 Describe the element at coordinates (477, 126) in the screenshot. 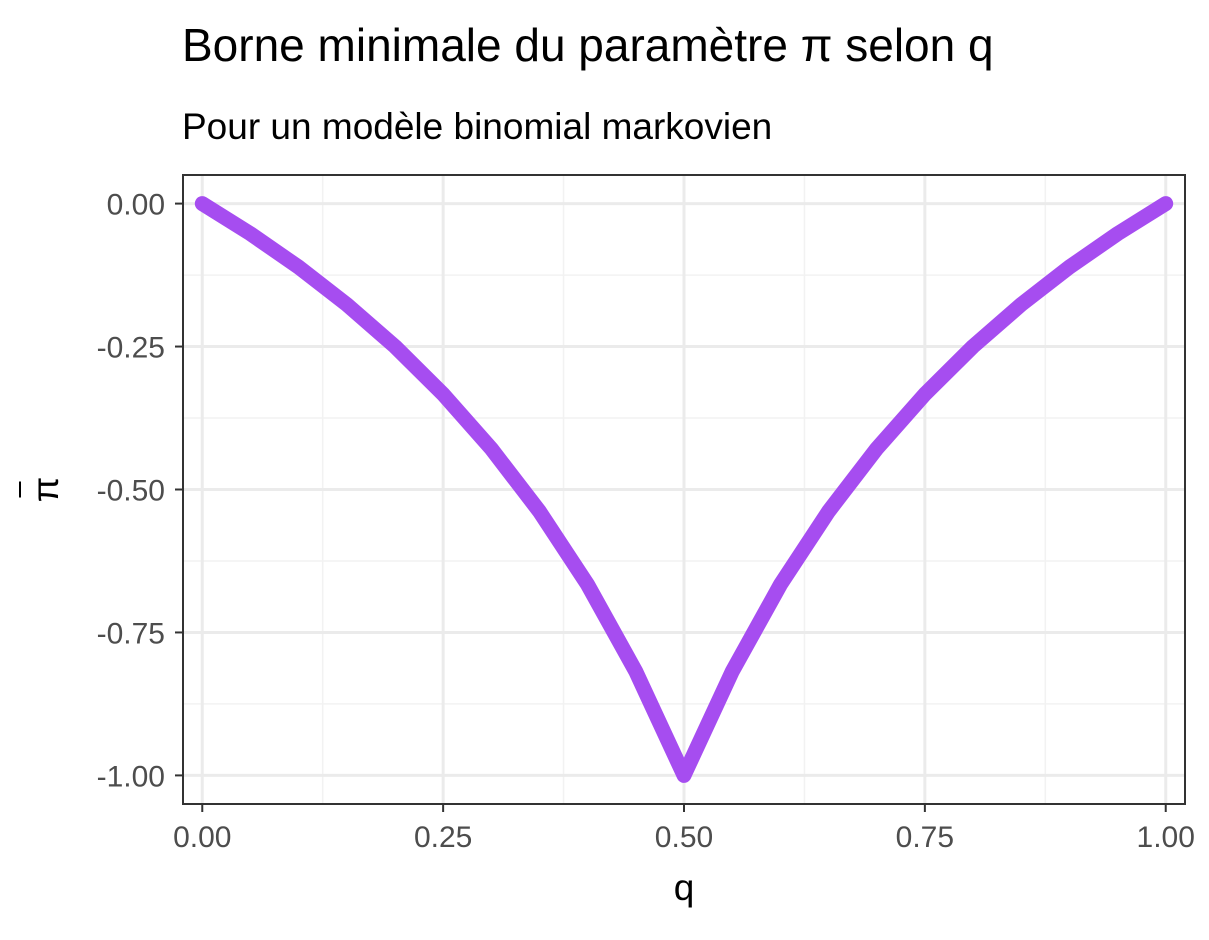

I see `chart-subtitle: Pour un modèle binomial markovien` at that location.